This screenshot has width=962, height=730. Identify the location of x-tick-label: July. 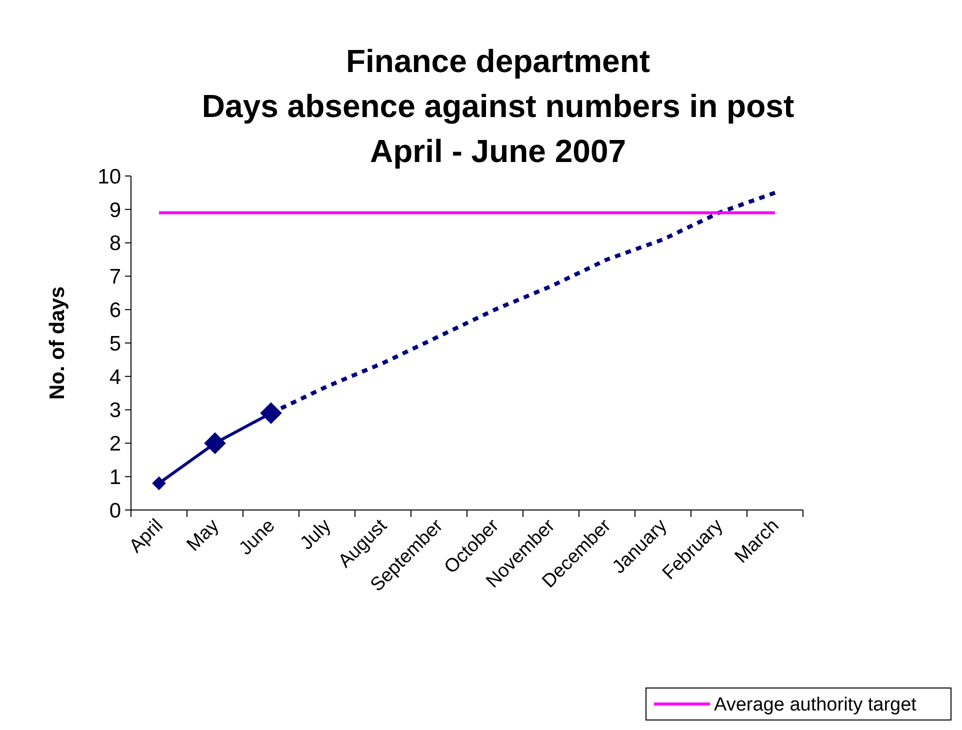
(316, 534).